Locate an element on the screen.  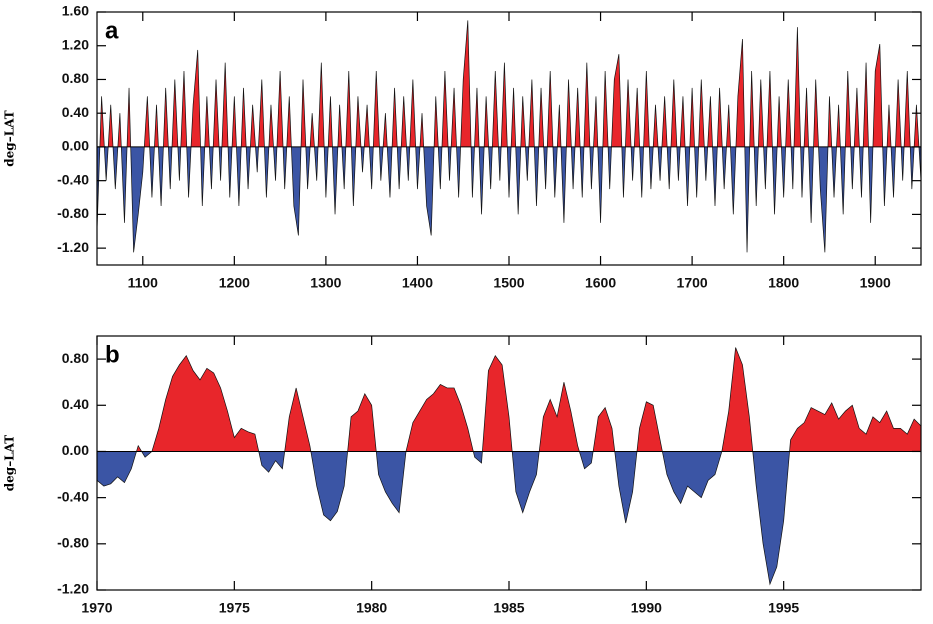
x-tick-label: 1985 is located at coordinates (508, 608).